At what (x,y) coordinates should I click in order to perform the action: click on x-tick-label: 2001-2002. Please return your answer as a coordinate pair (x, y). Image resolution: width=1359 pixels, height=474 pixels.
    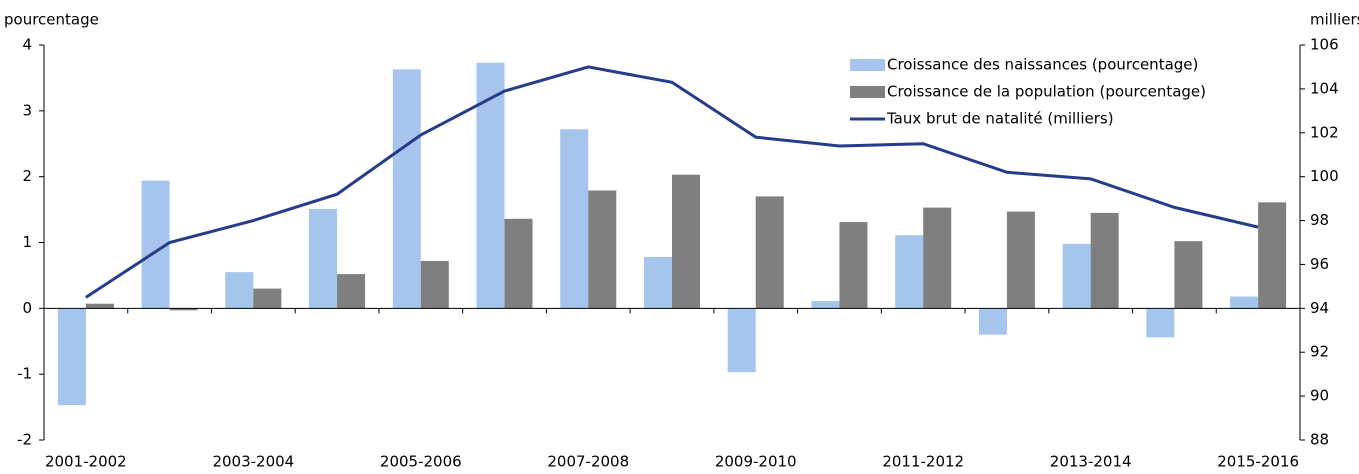
    Looking at the image, I should click on (86, 462).